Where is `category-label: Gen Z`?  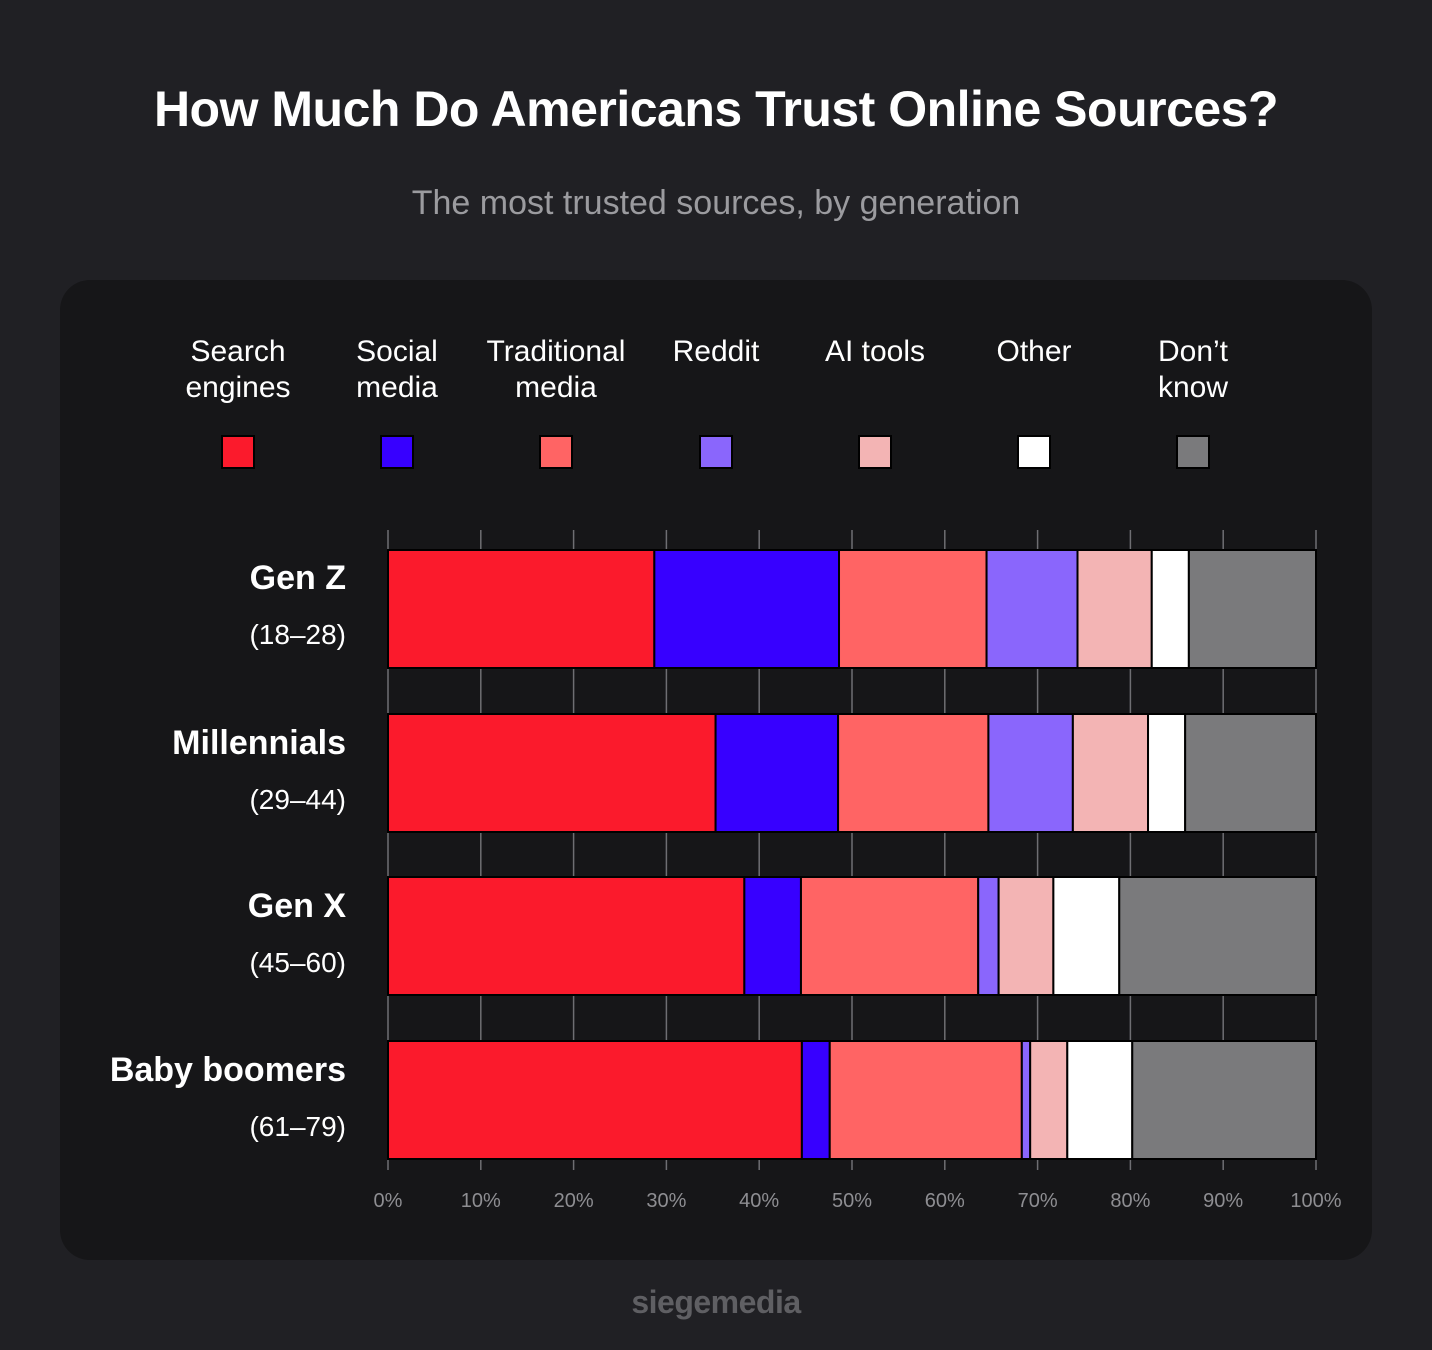
category-label: Gen Z is located at coordinates (297, 578).